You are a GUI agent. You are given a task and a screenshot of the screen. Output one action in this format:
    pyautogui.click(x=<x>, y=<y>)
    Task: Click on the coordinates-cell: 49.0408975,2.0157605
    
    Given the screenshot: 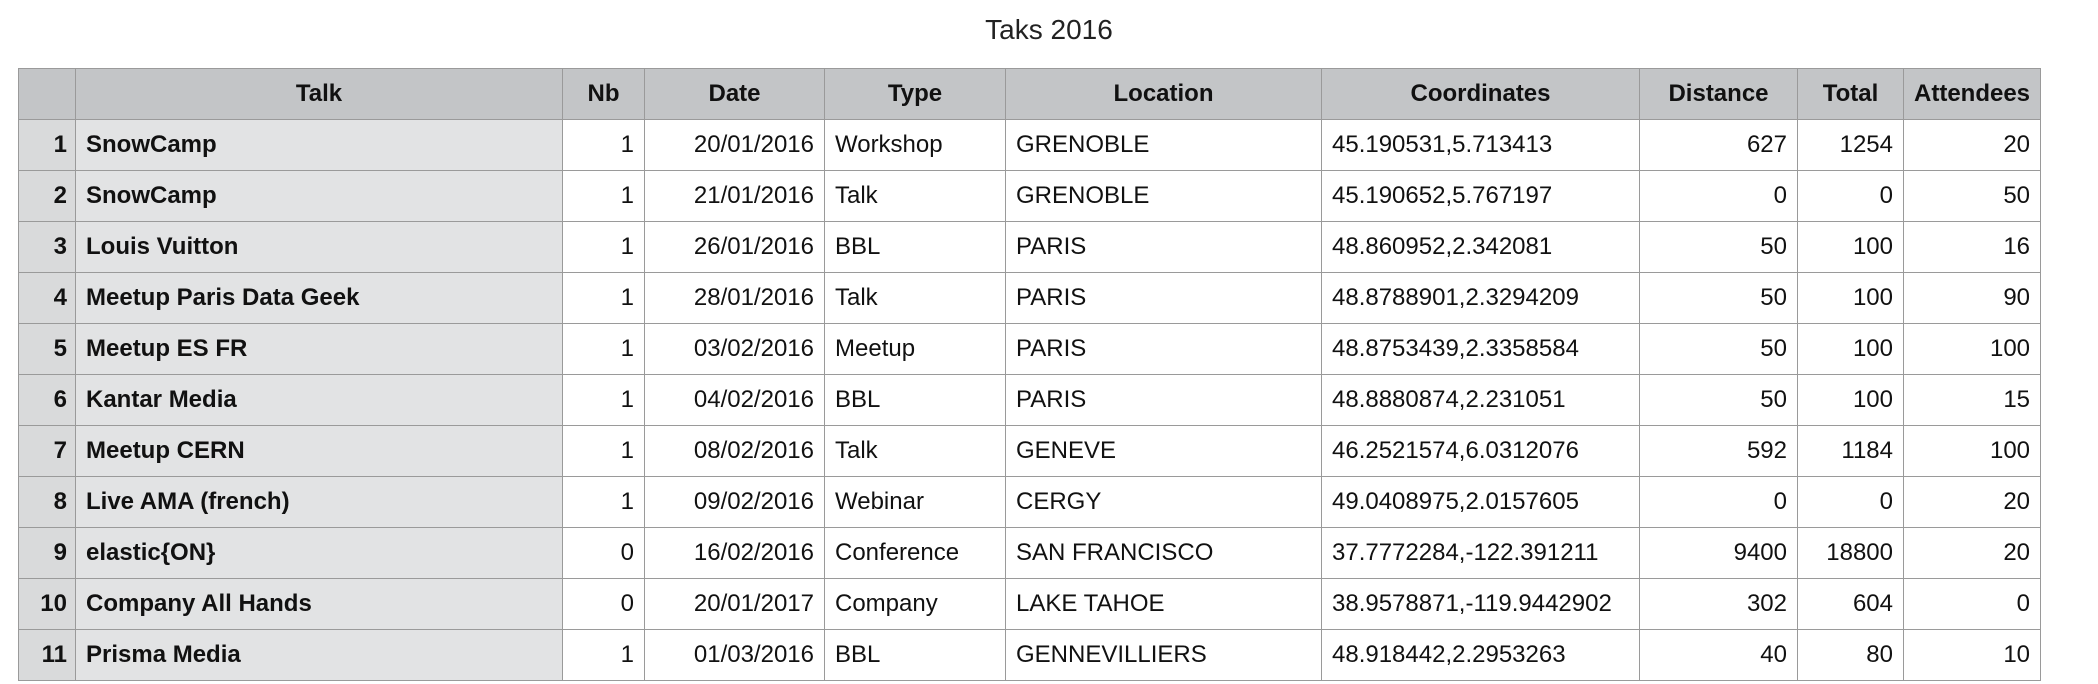 What is the action you would take?
    pyautogui.click(x=1480, y=502)
    